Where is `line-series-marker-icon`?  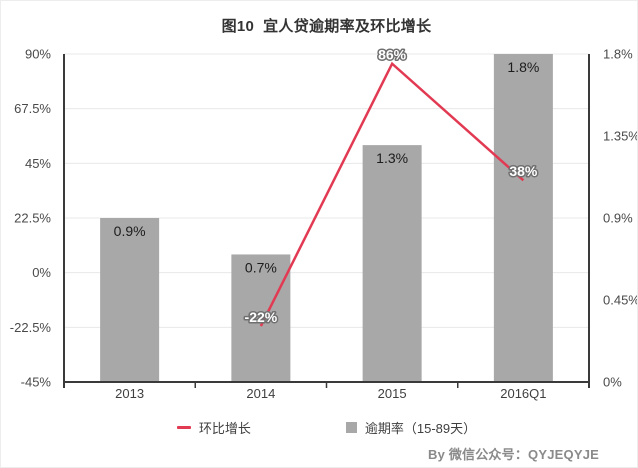
line-series-marker-icon is located at coordinates (183, 427).